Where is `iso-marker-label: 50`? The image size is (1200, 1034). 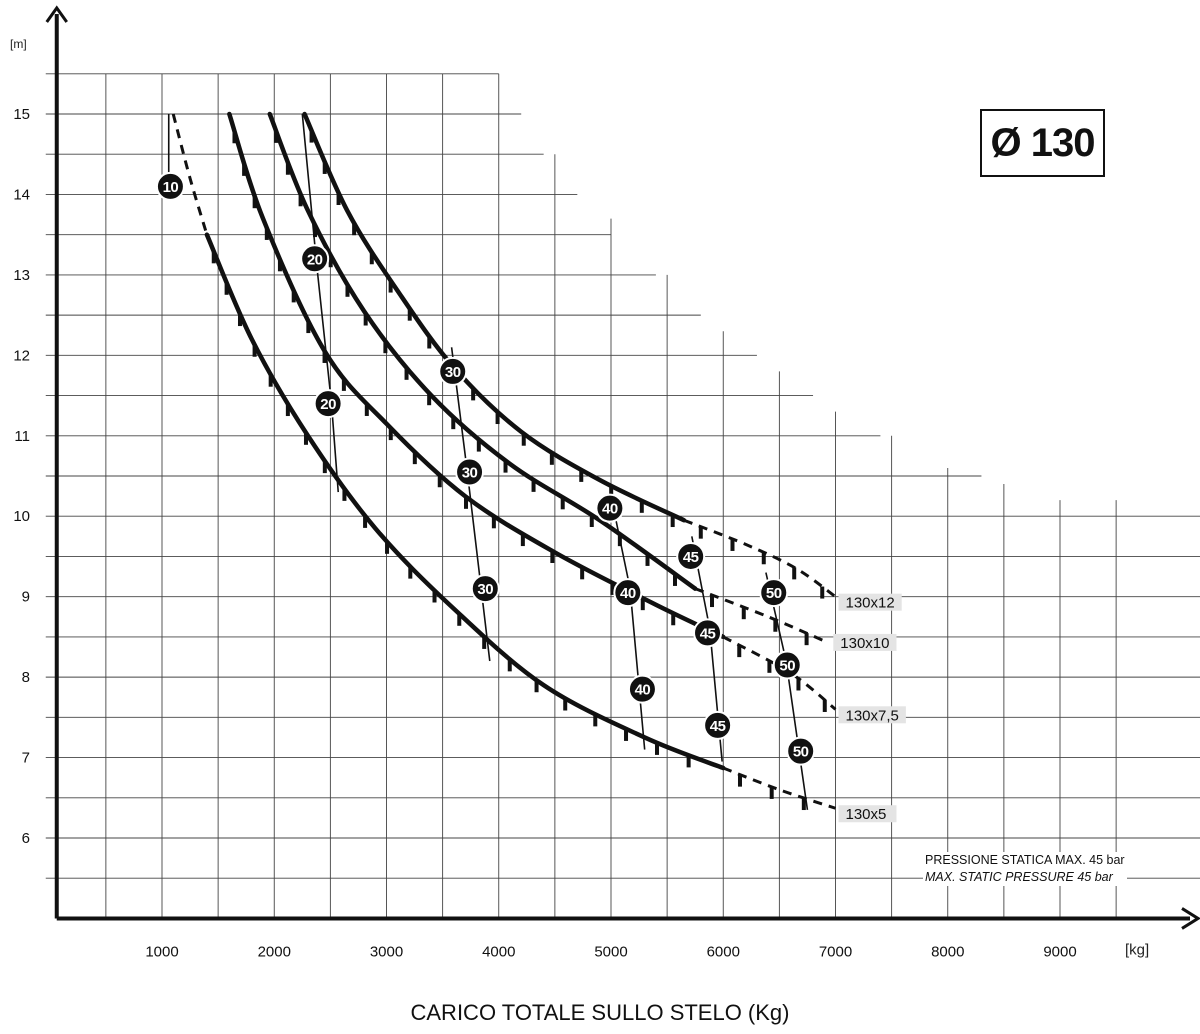 iso-marker-label: 50 is located at coordinates (787, 666).